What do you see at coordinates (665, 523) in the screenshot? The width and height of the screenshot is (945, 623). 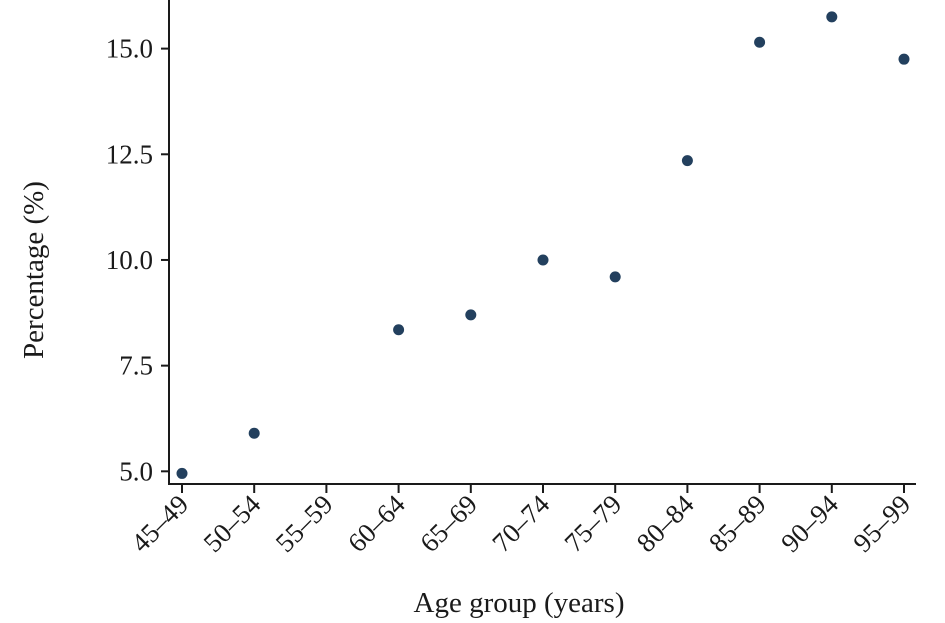 I see `x-tick-label: 80–84` at bounding box center [665, 523].